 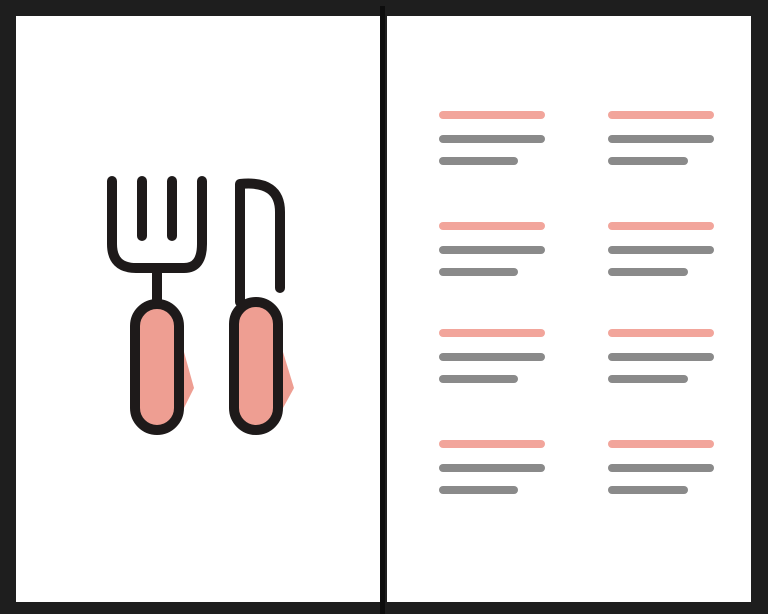 I want to click on menu-spine, so click(x=382, y=310).